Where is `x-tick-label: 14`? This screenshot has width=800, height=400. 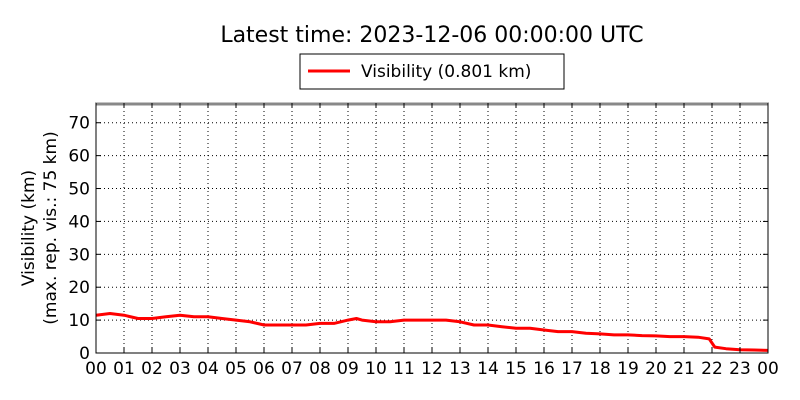 x-tick-label: 14 is located at coordinates (488, 369).